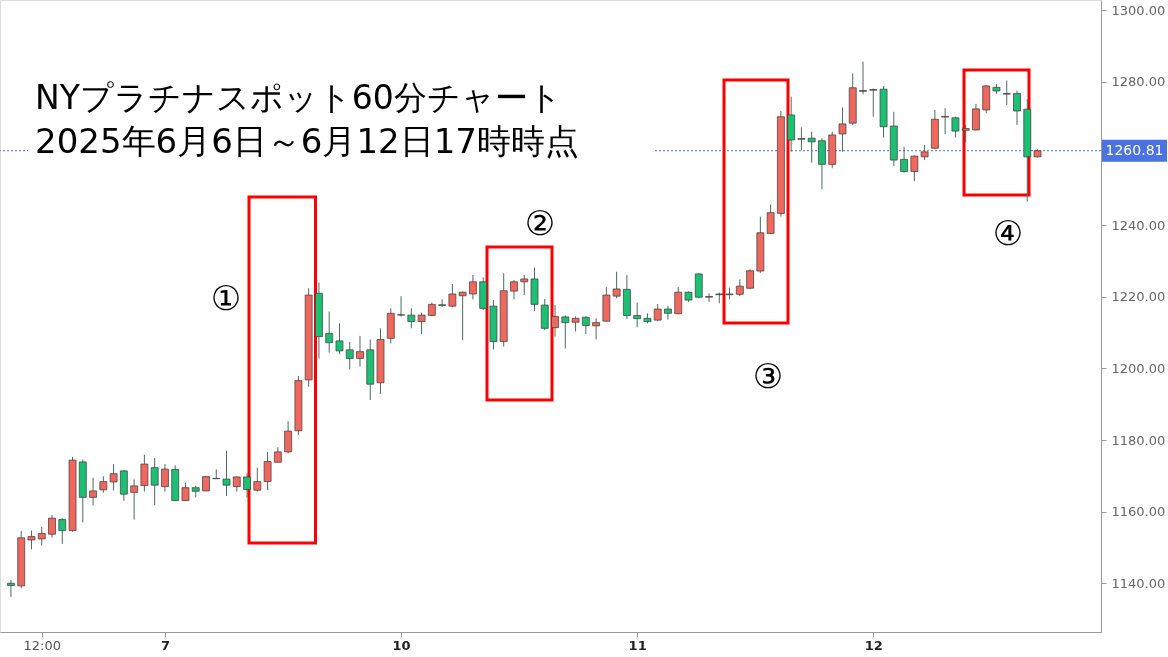  Describe the element at coordinates (1138, 583) in the screenshot. I see `y-tick-label: 1140.00` at that location.